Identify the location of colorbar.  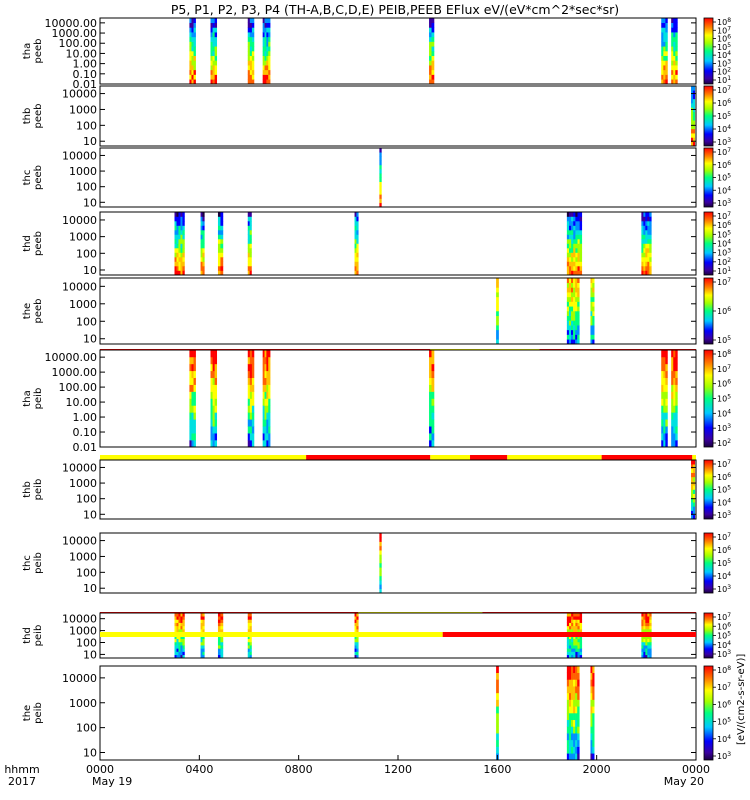
(708, 713).